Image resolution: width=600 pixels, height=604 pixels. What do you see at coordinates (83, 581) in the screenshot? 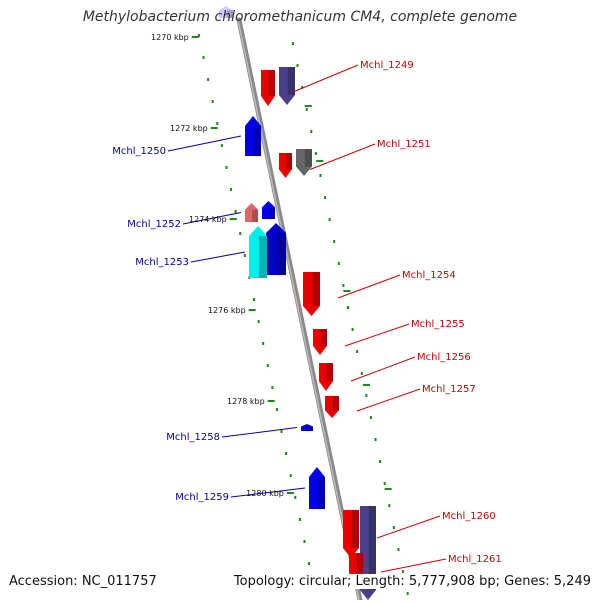
I see `accession-text: Accession: NC_011757` at bounding box center [83, 581].